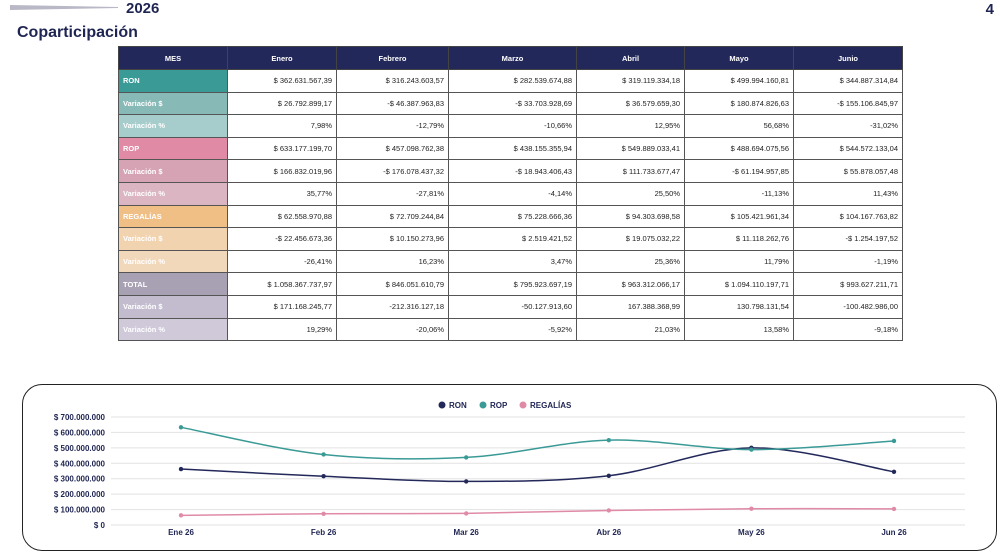 This screenshot has height=554, width=1000. Describe the element at coordinates (392, 306) in the screenshot. I see `table-cell: -212.316.127,18` at that location.